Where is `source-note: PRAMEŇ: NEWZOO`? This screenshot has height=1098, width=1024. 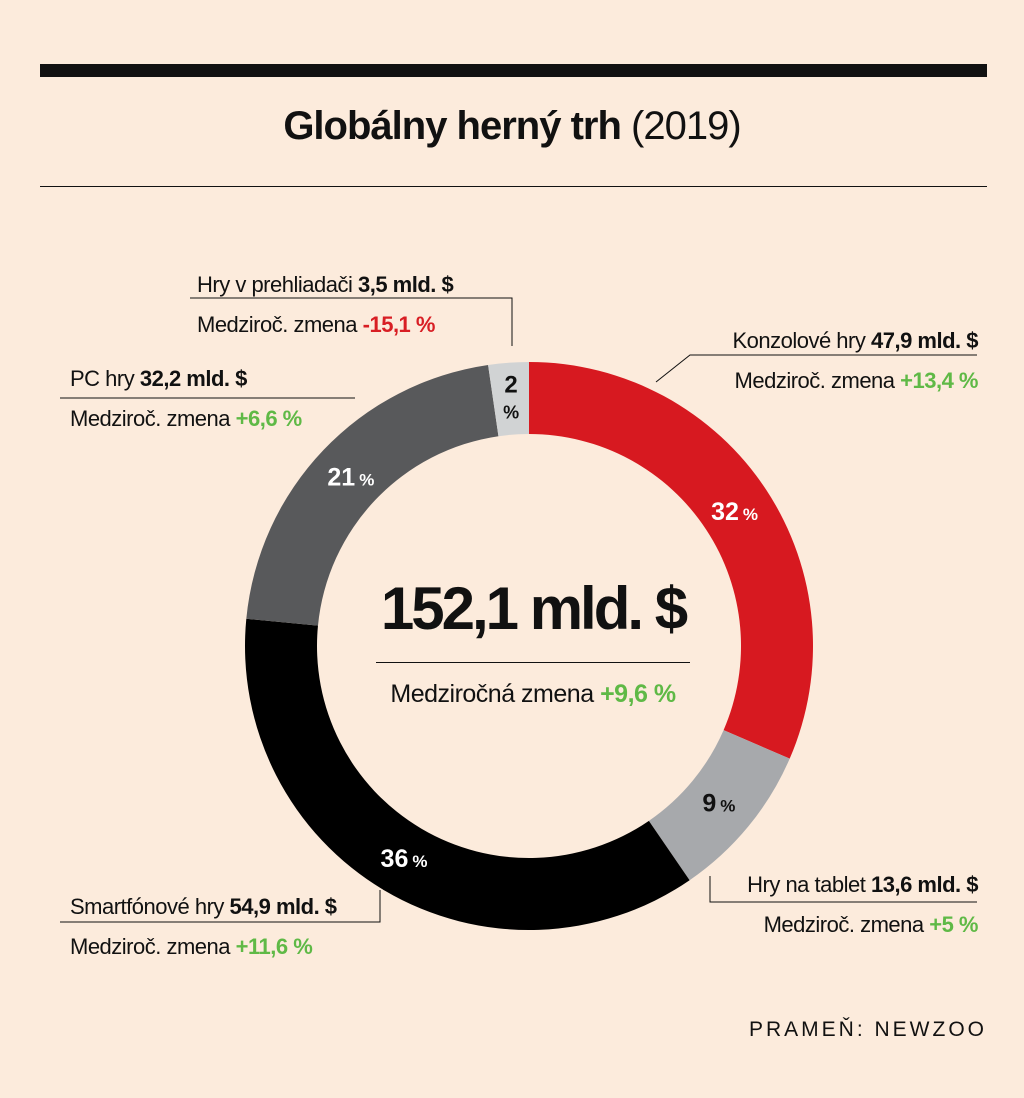
source-note: PRAMEŇ: NEWZOO is located at coordinates (867, 1029).